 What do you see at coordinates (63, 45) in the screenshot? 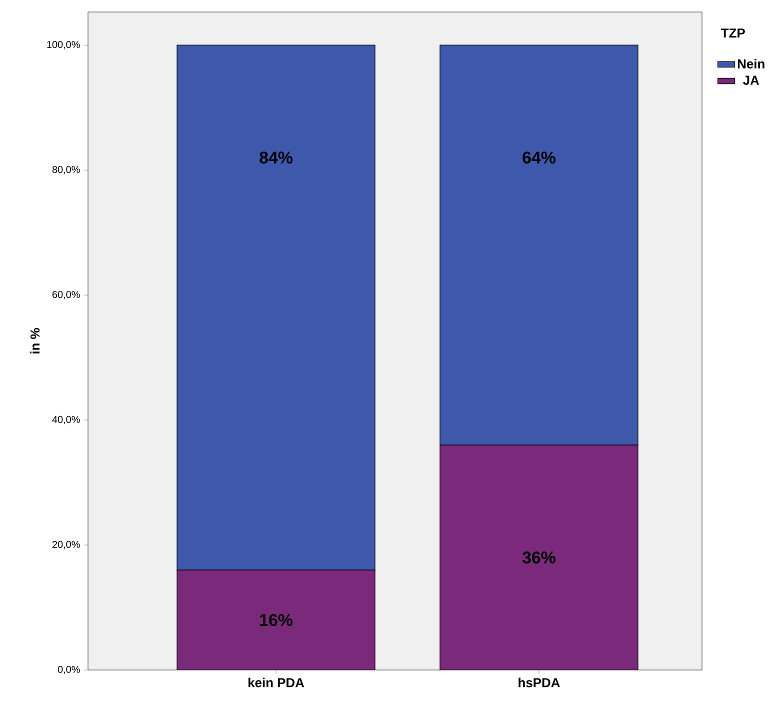
I see `y-tick-label: 100,0%` at bounding box center [63, 45].